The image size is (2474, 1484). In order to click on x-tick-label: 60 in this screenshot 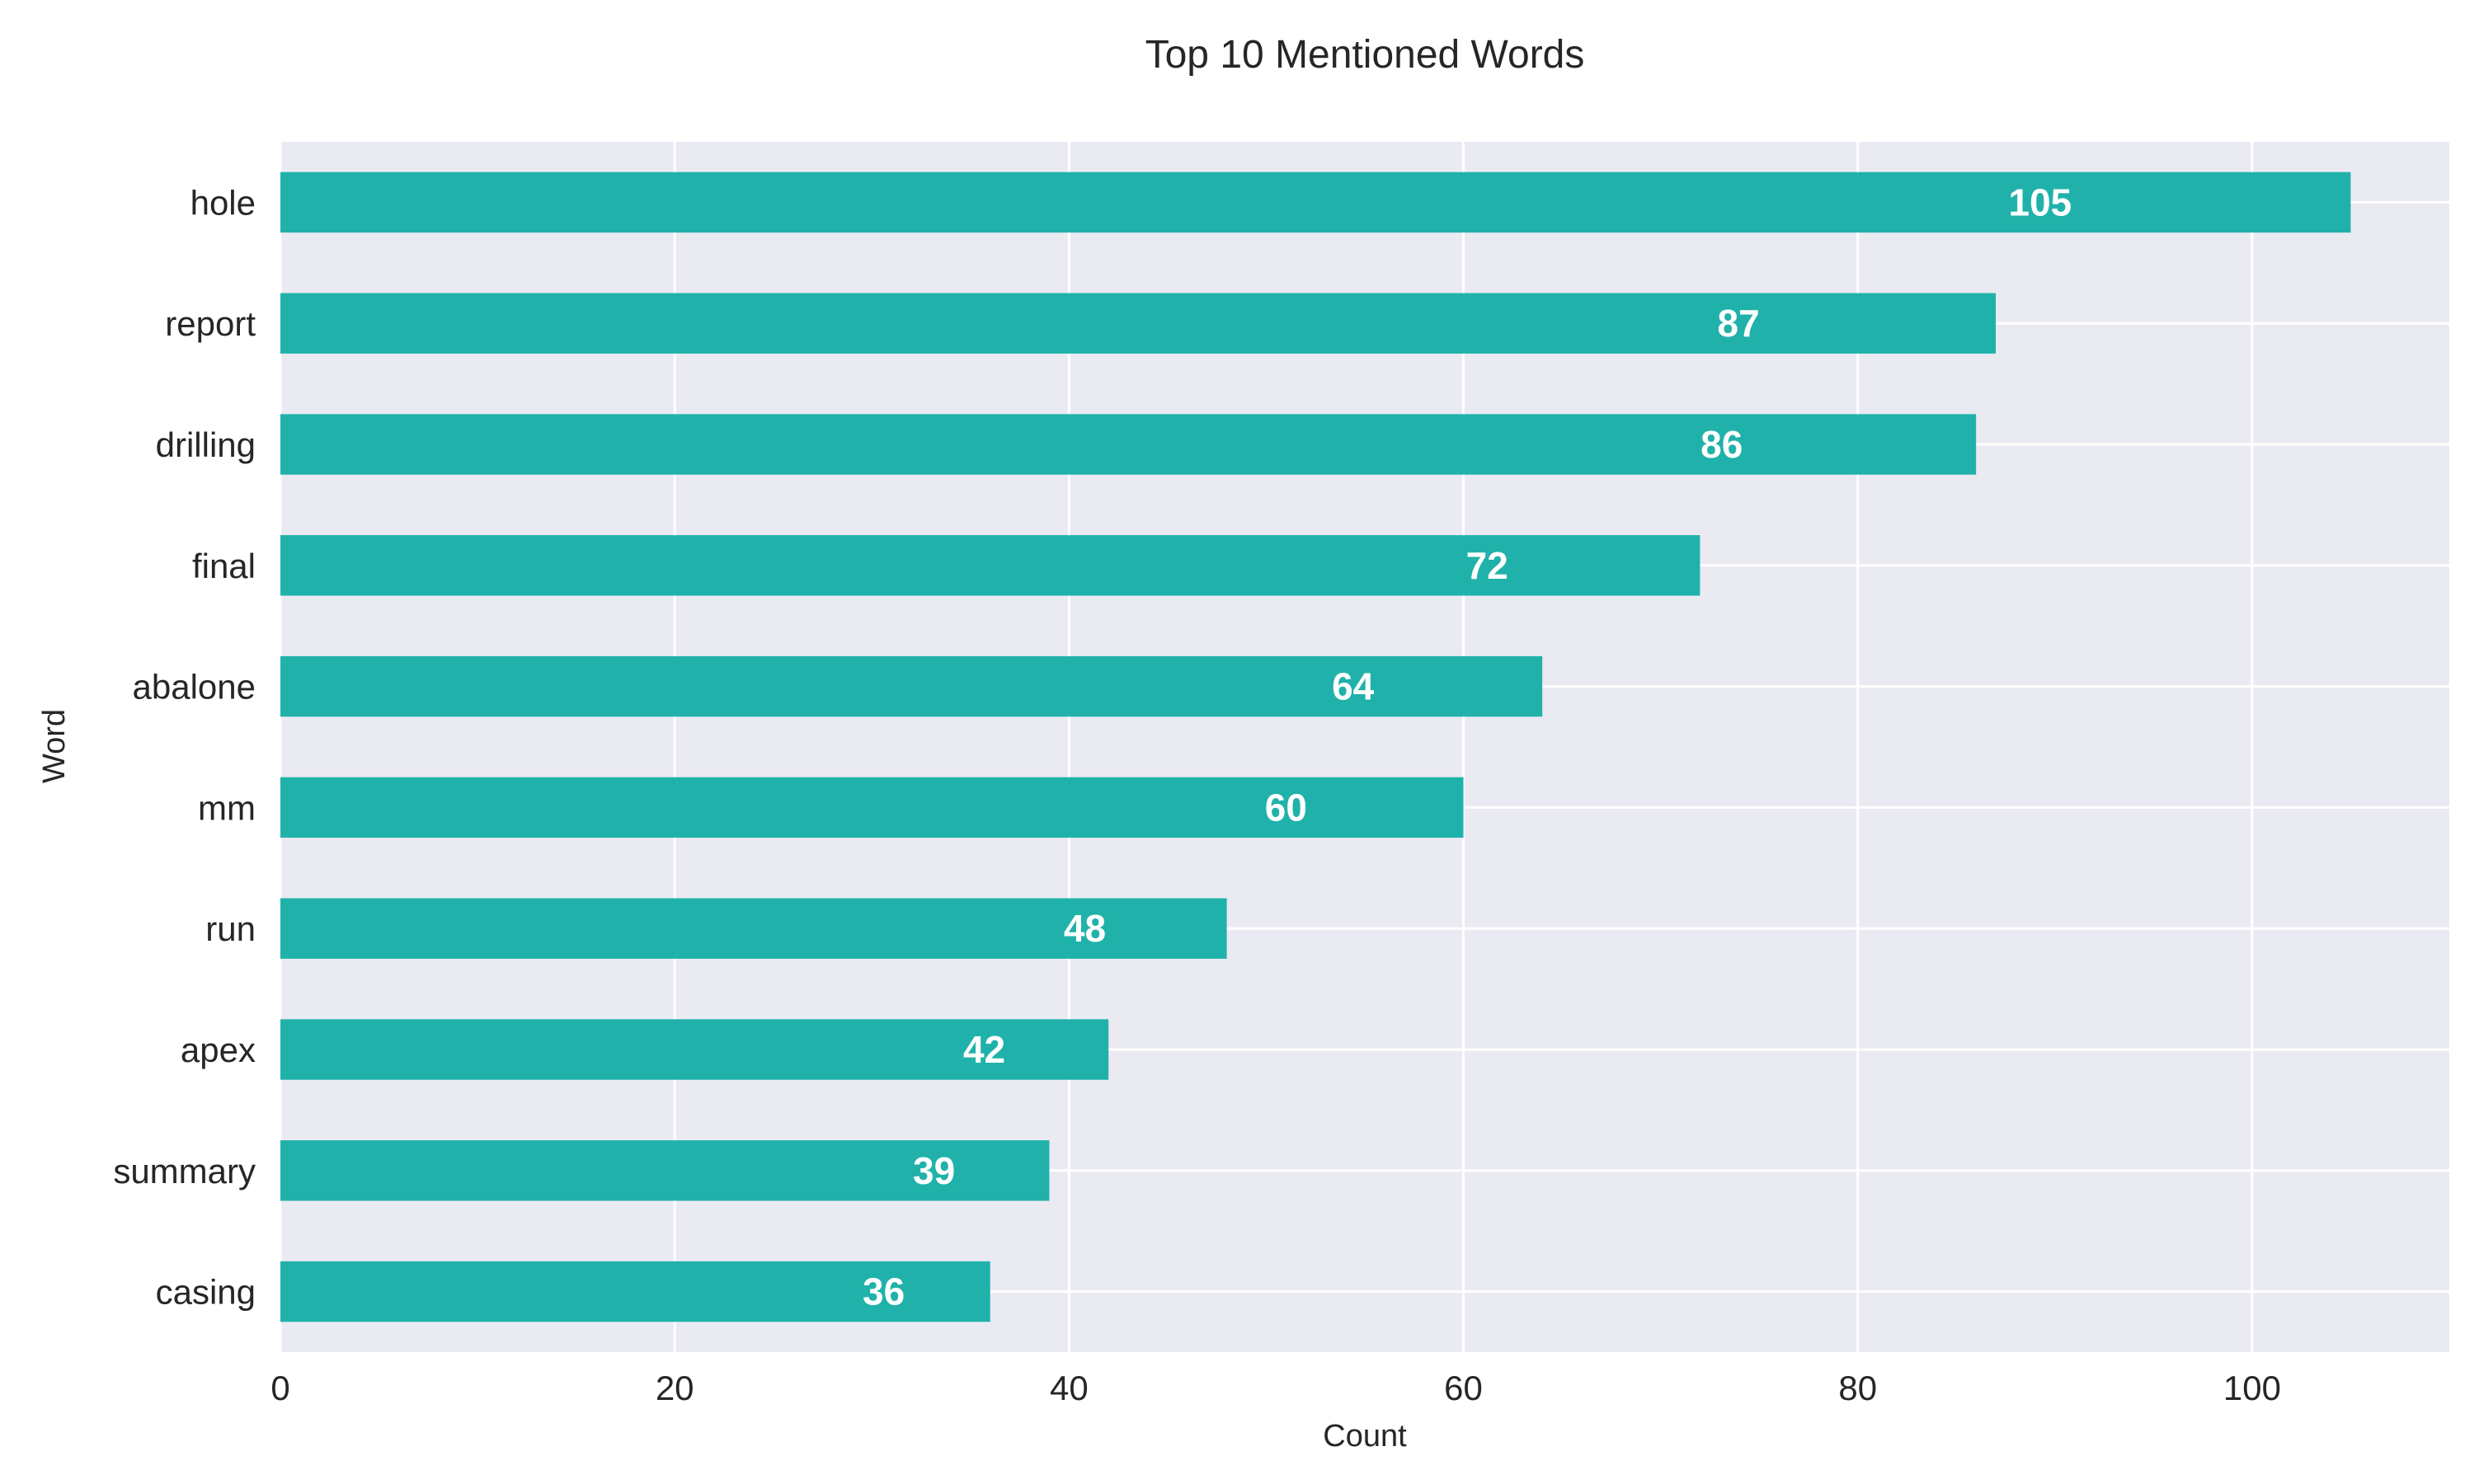, I will do `click(1463, 1388)`.